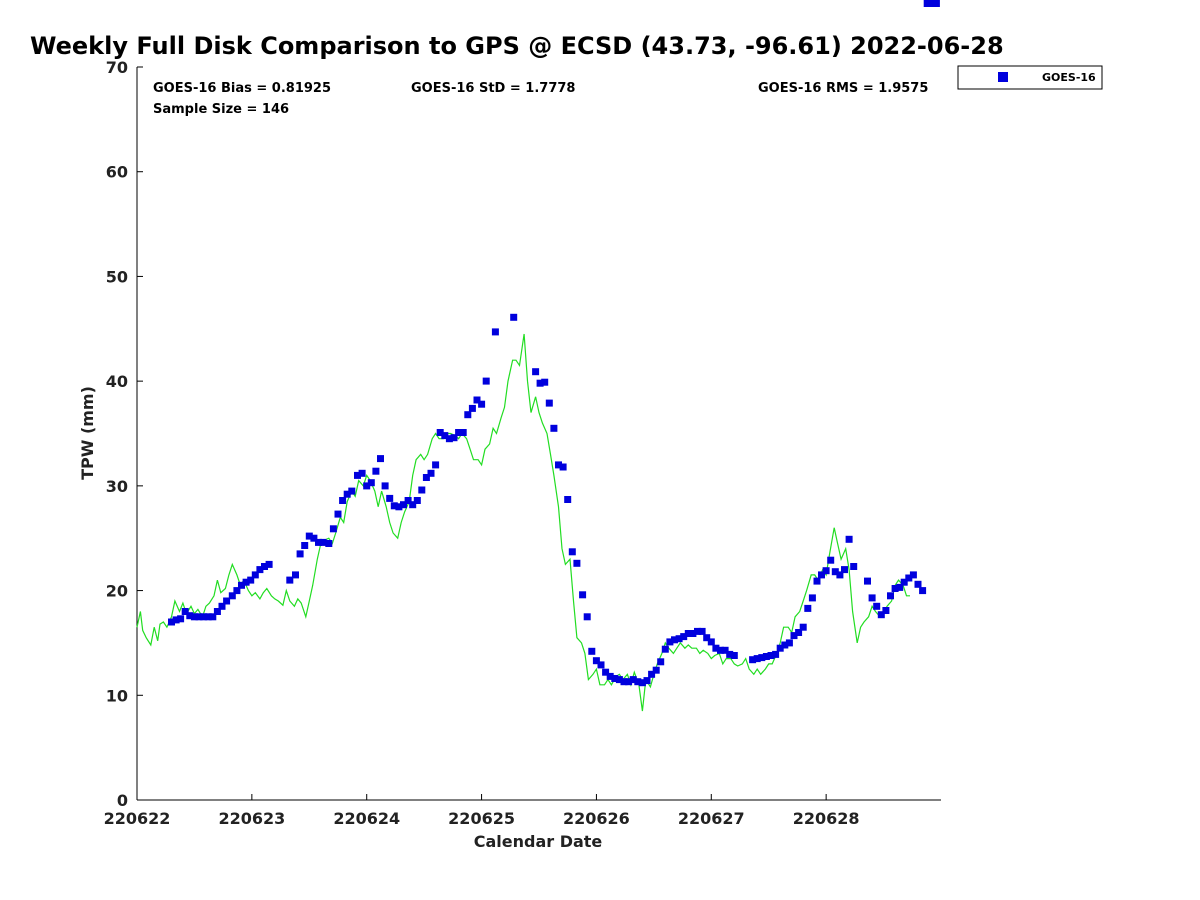 This screenshot has width=1200, height=900. Describe the element at coordinates (87, 433) in the screenshot. I see `y-axis-label: TPW (mm)` at that location.